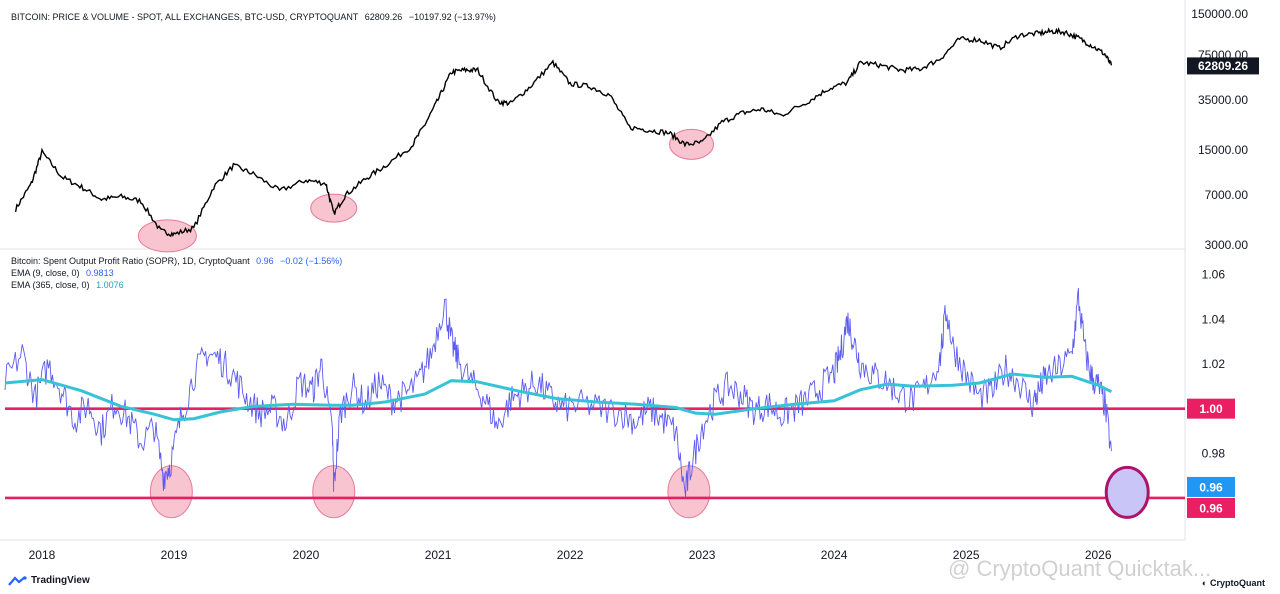 The image size is (1280, 594). I want to click on x-tick-label: 2018, so click(42, 555).